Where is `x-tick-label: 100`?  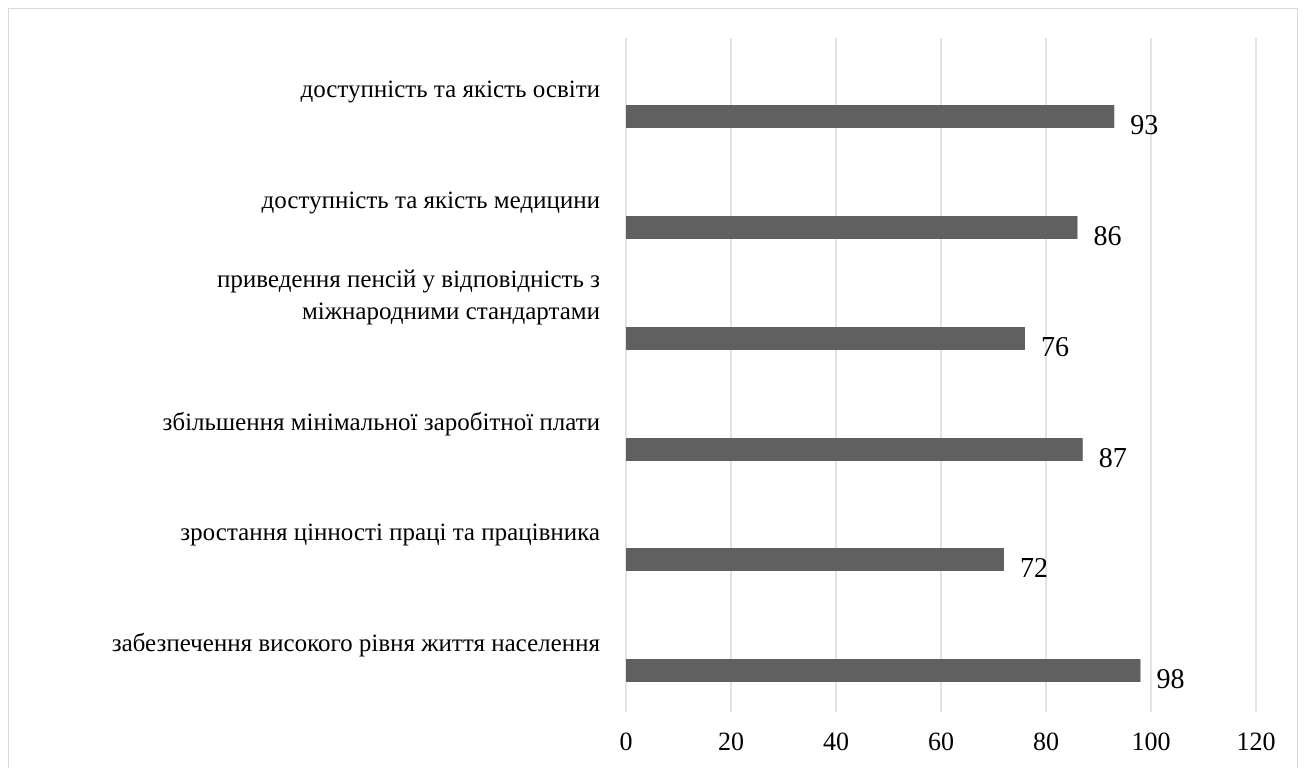
x-tick-label: 100 is located at coordinates (1151, 741).